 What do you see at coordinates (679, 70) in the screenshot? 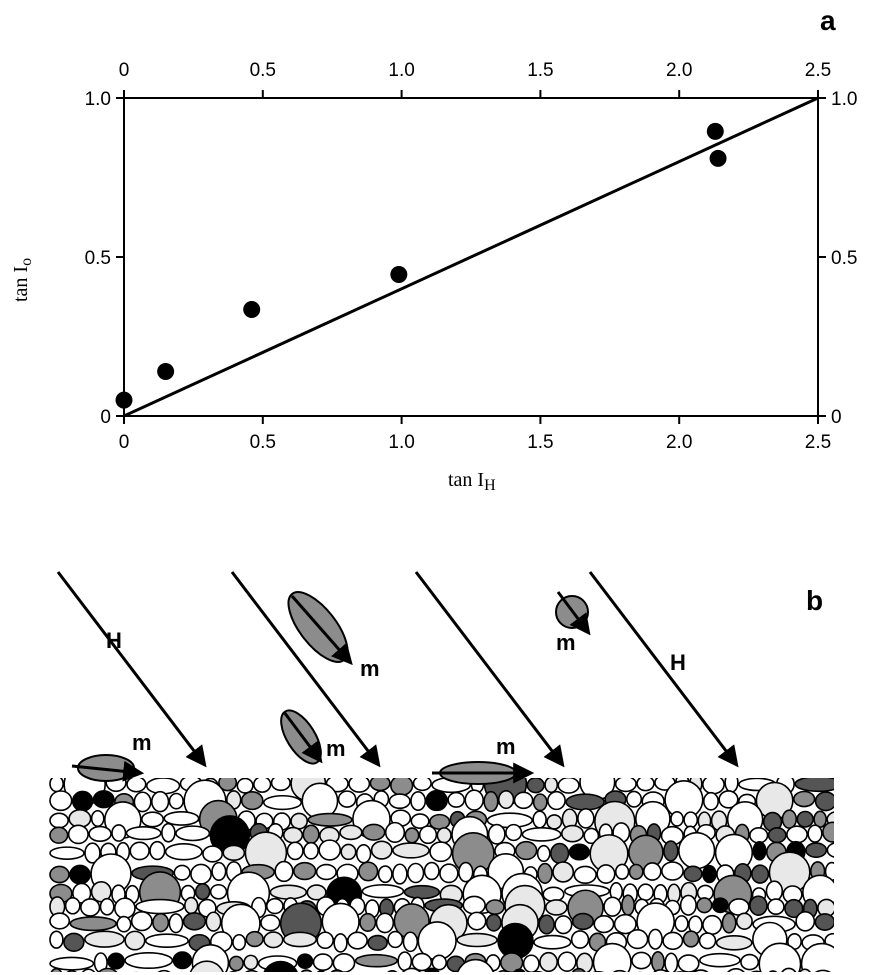
I see `x-tick-label-top: 2.0` at bounding box center [679, 70].